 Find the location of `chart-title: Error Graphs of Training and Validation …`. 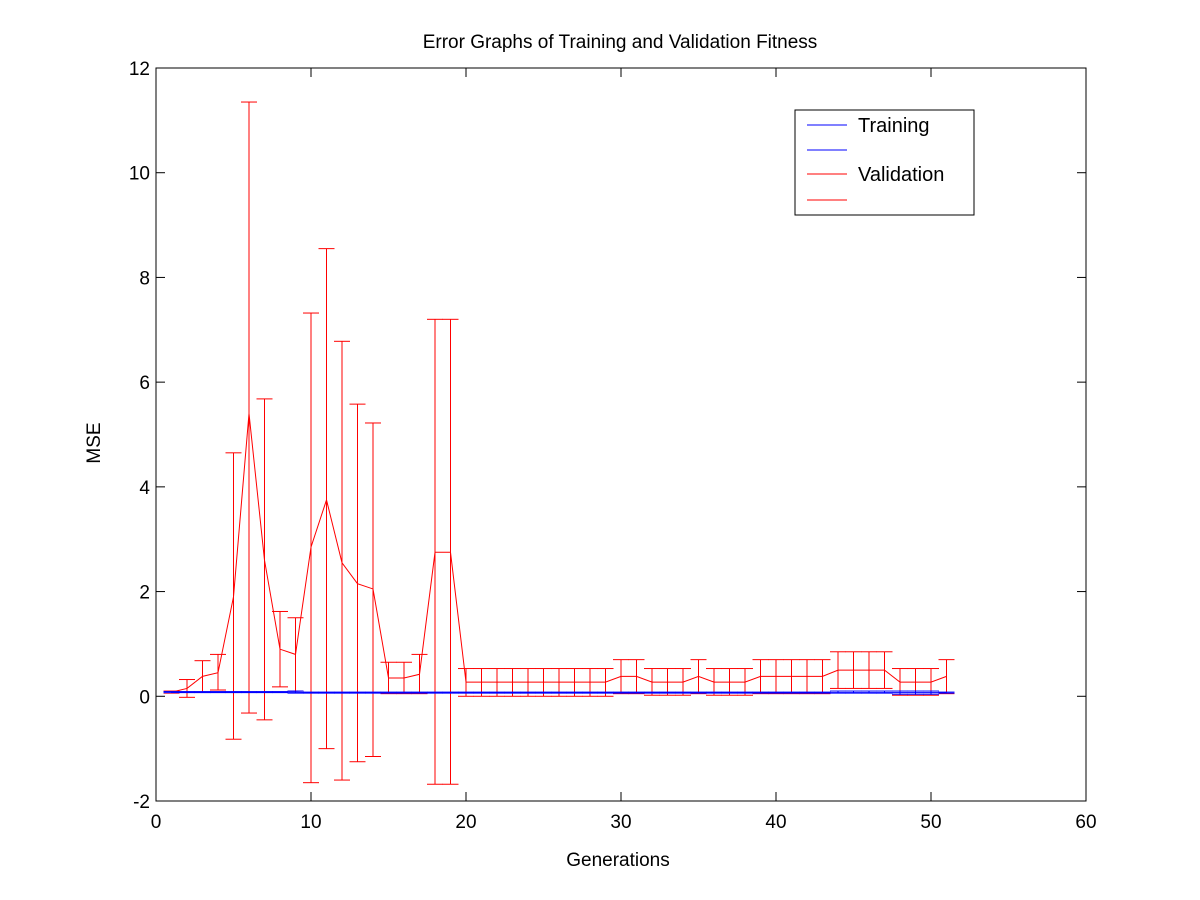

chart-title: Error Graphs of Training and Validation … is located at coordinates (620, 42).